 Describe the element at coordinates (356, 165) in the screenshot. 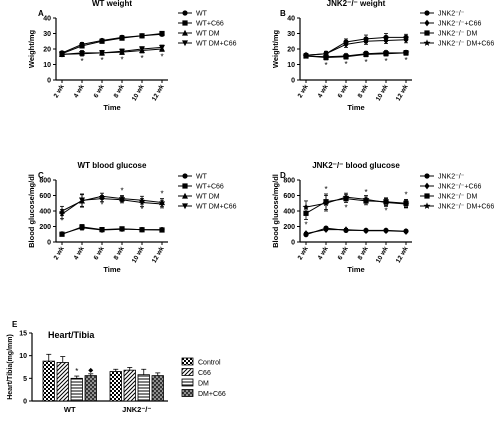

I see `chart-title: JNK2⁻/⁻ blood glucose` at that location.